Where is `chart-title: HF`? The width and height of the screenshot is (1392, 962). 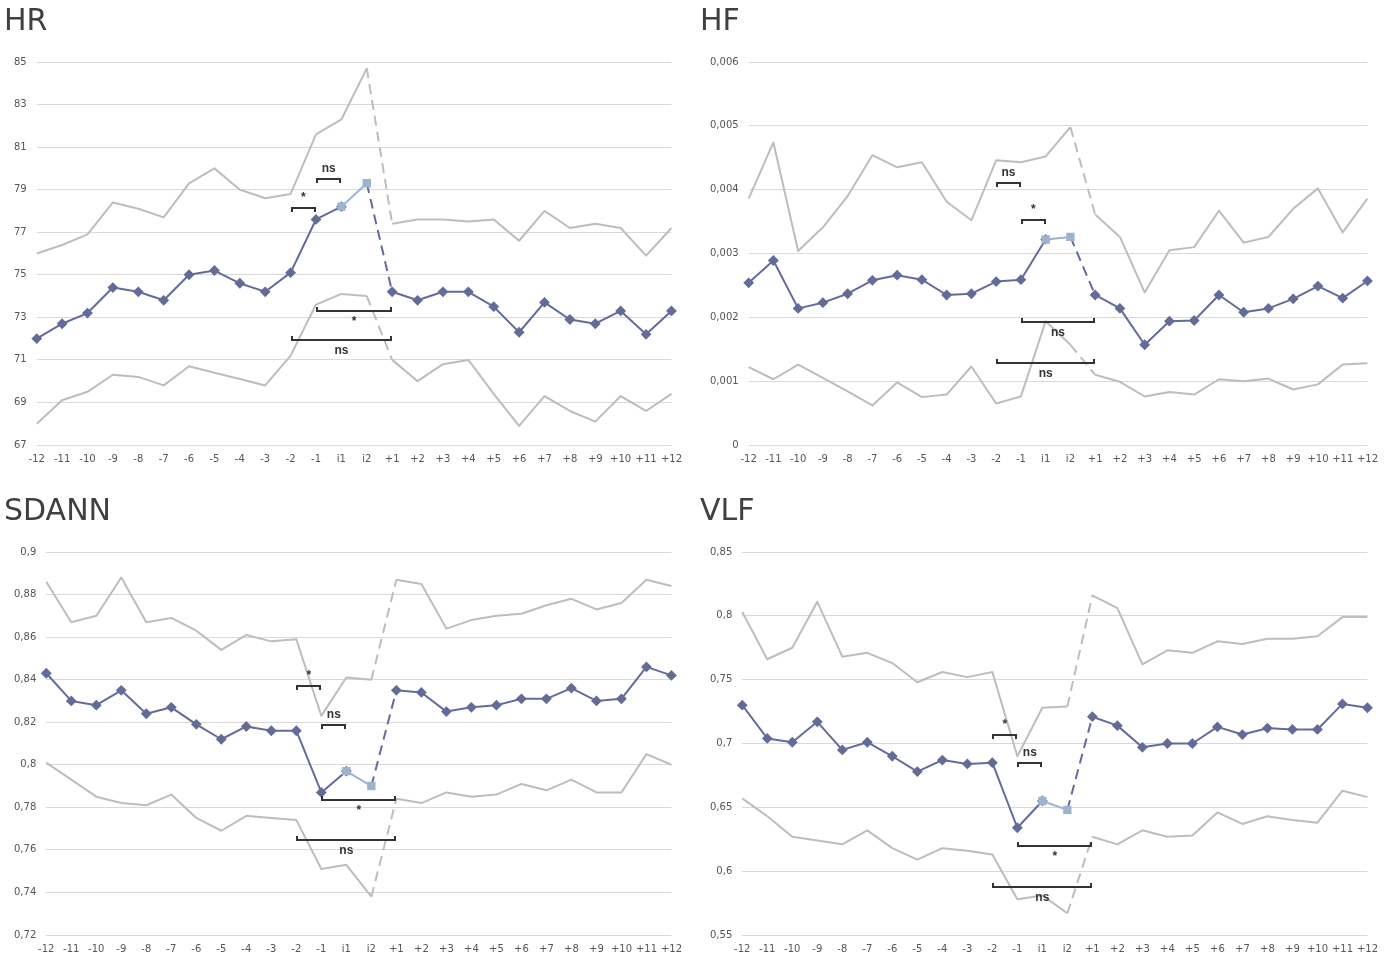 chart-title: HF is located at coordinates (720, 19).